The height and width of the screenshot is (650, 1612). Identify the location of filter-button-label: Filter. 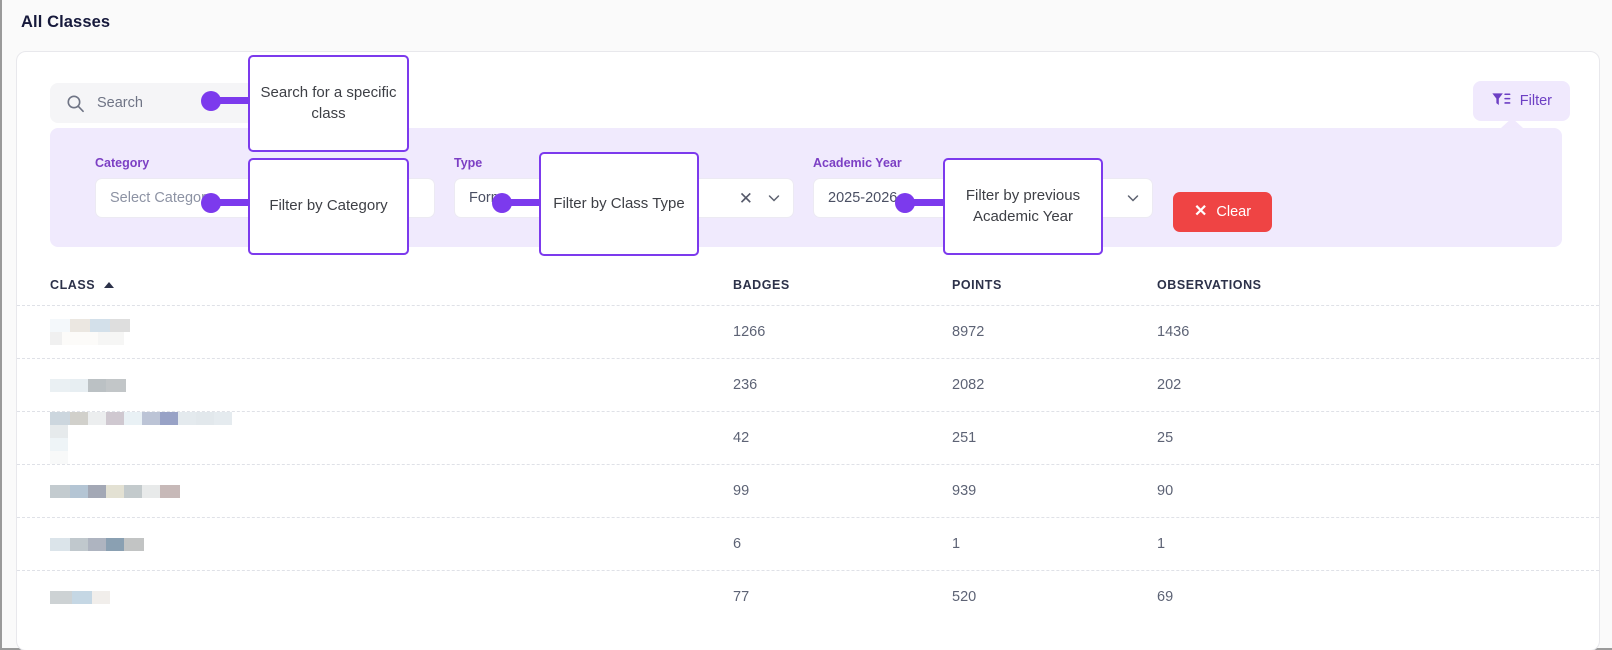
(1535, 101).